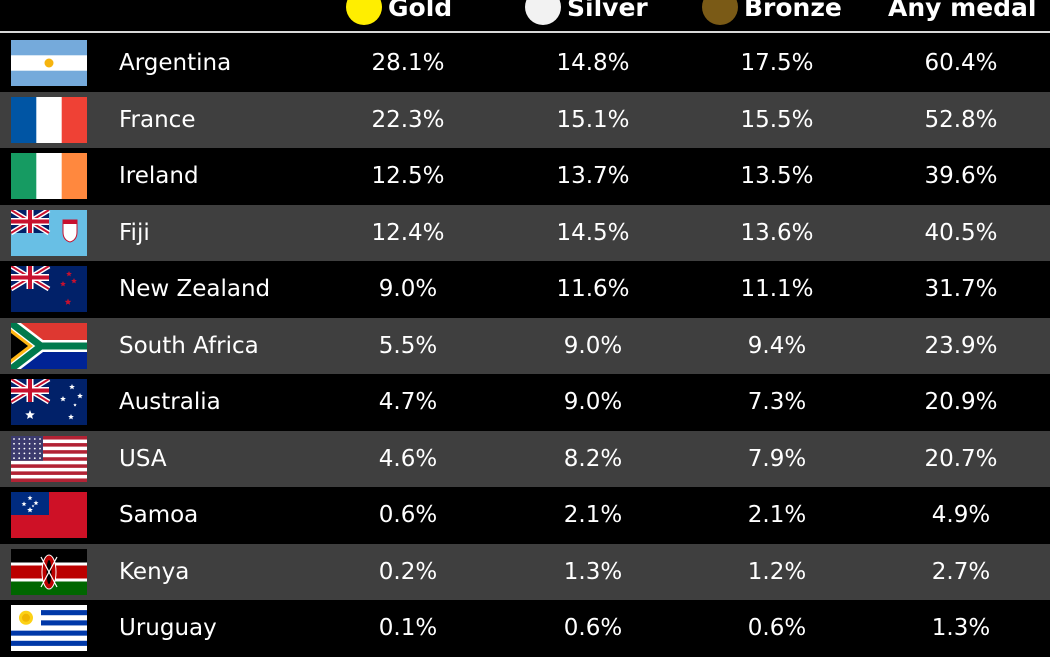  I want to click on header-silver: Silver, so click(586, 12).